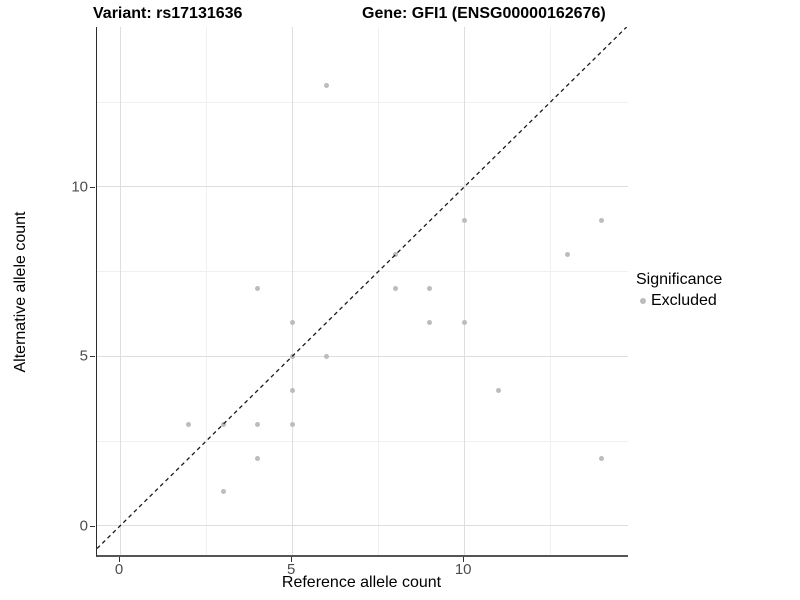 This screenshot has width=800, height=600. I want to click on x-axis-title: Reference allele count, so click(361, 582).